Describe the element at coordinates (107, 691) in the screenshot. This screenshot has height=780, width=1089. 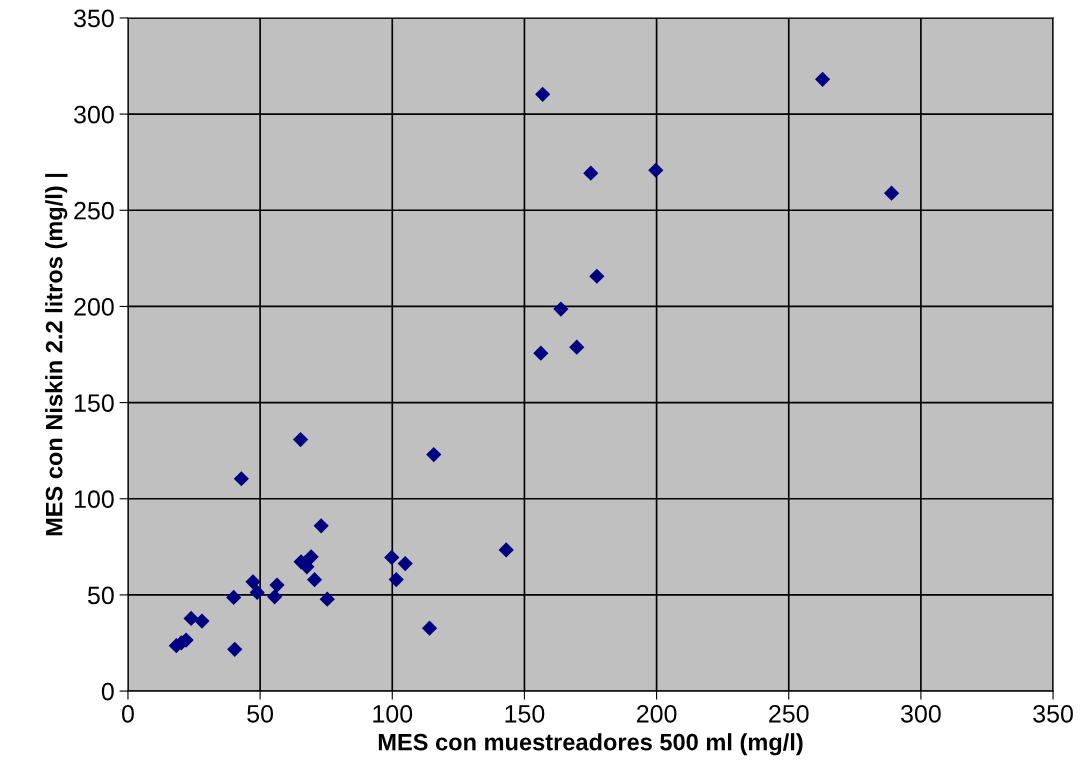
I see `y-tick-label: 0` at that location.